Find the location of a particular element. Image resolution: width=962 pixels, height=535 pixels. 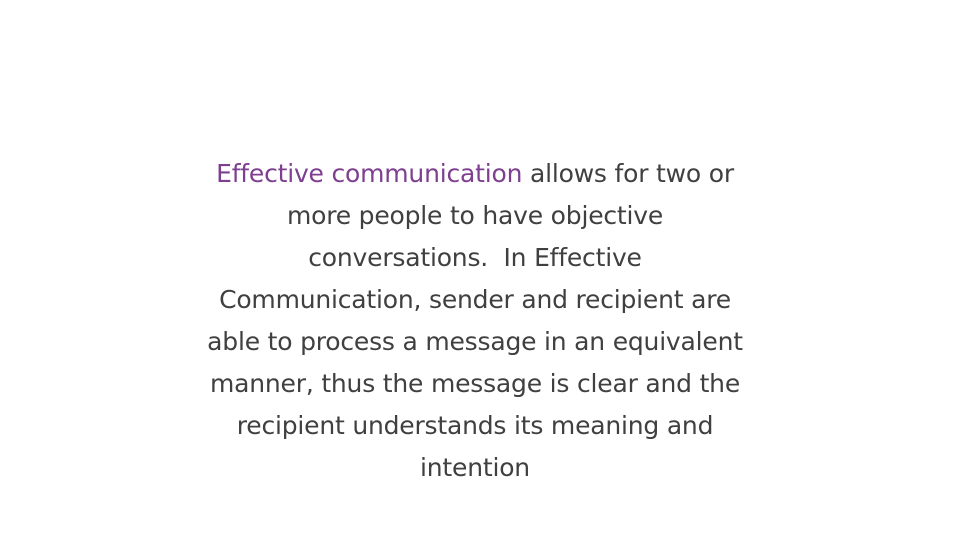

highlighted-term: Effective communication is located at coordinates (369, 173).